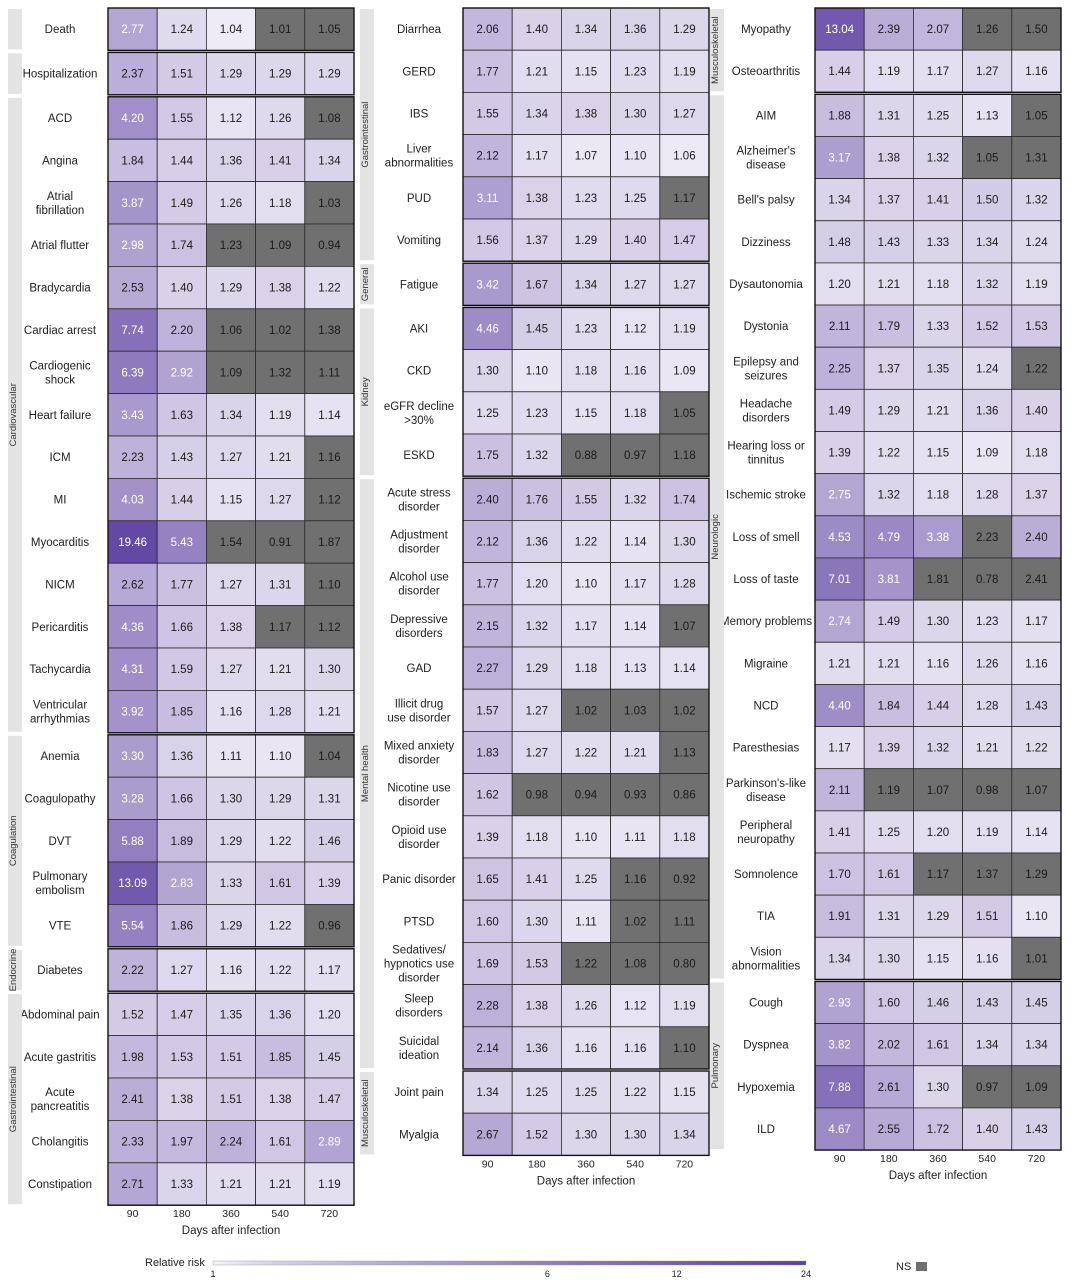 The image size is (1080, 1288). What do you see at coordinates (938, 243) in the screenshot?
I see `cell-value: 1.33` at bounding box center [938, 243].